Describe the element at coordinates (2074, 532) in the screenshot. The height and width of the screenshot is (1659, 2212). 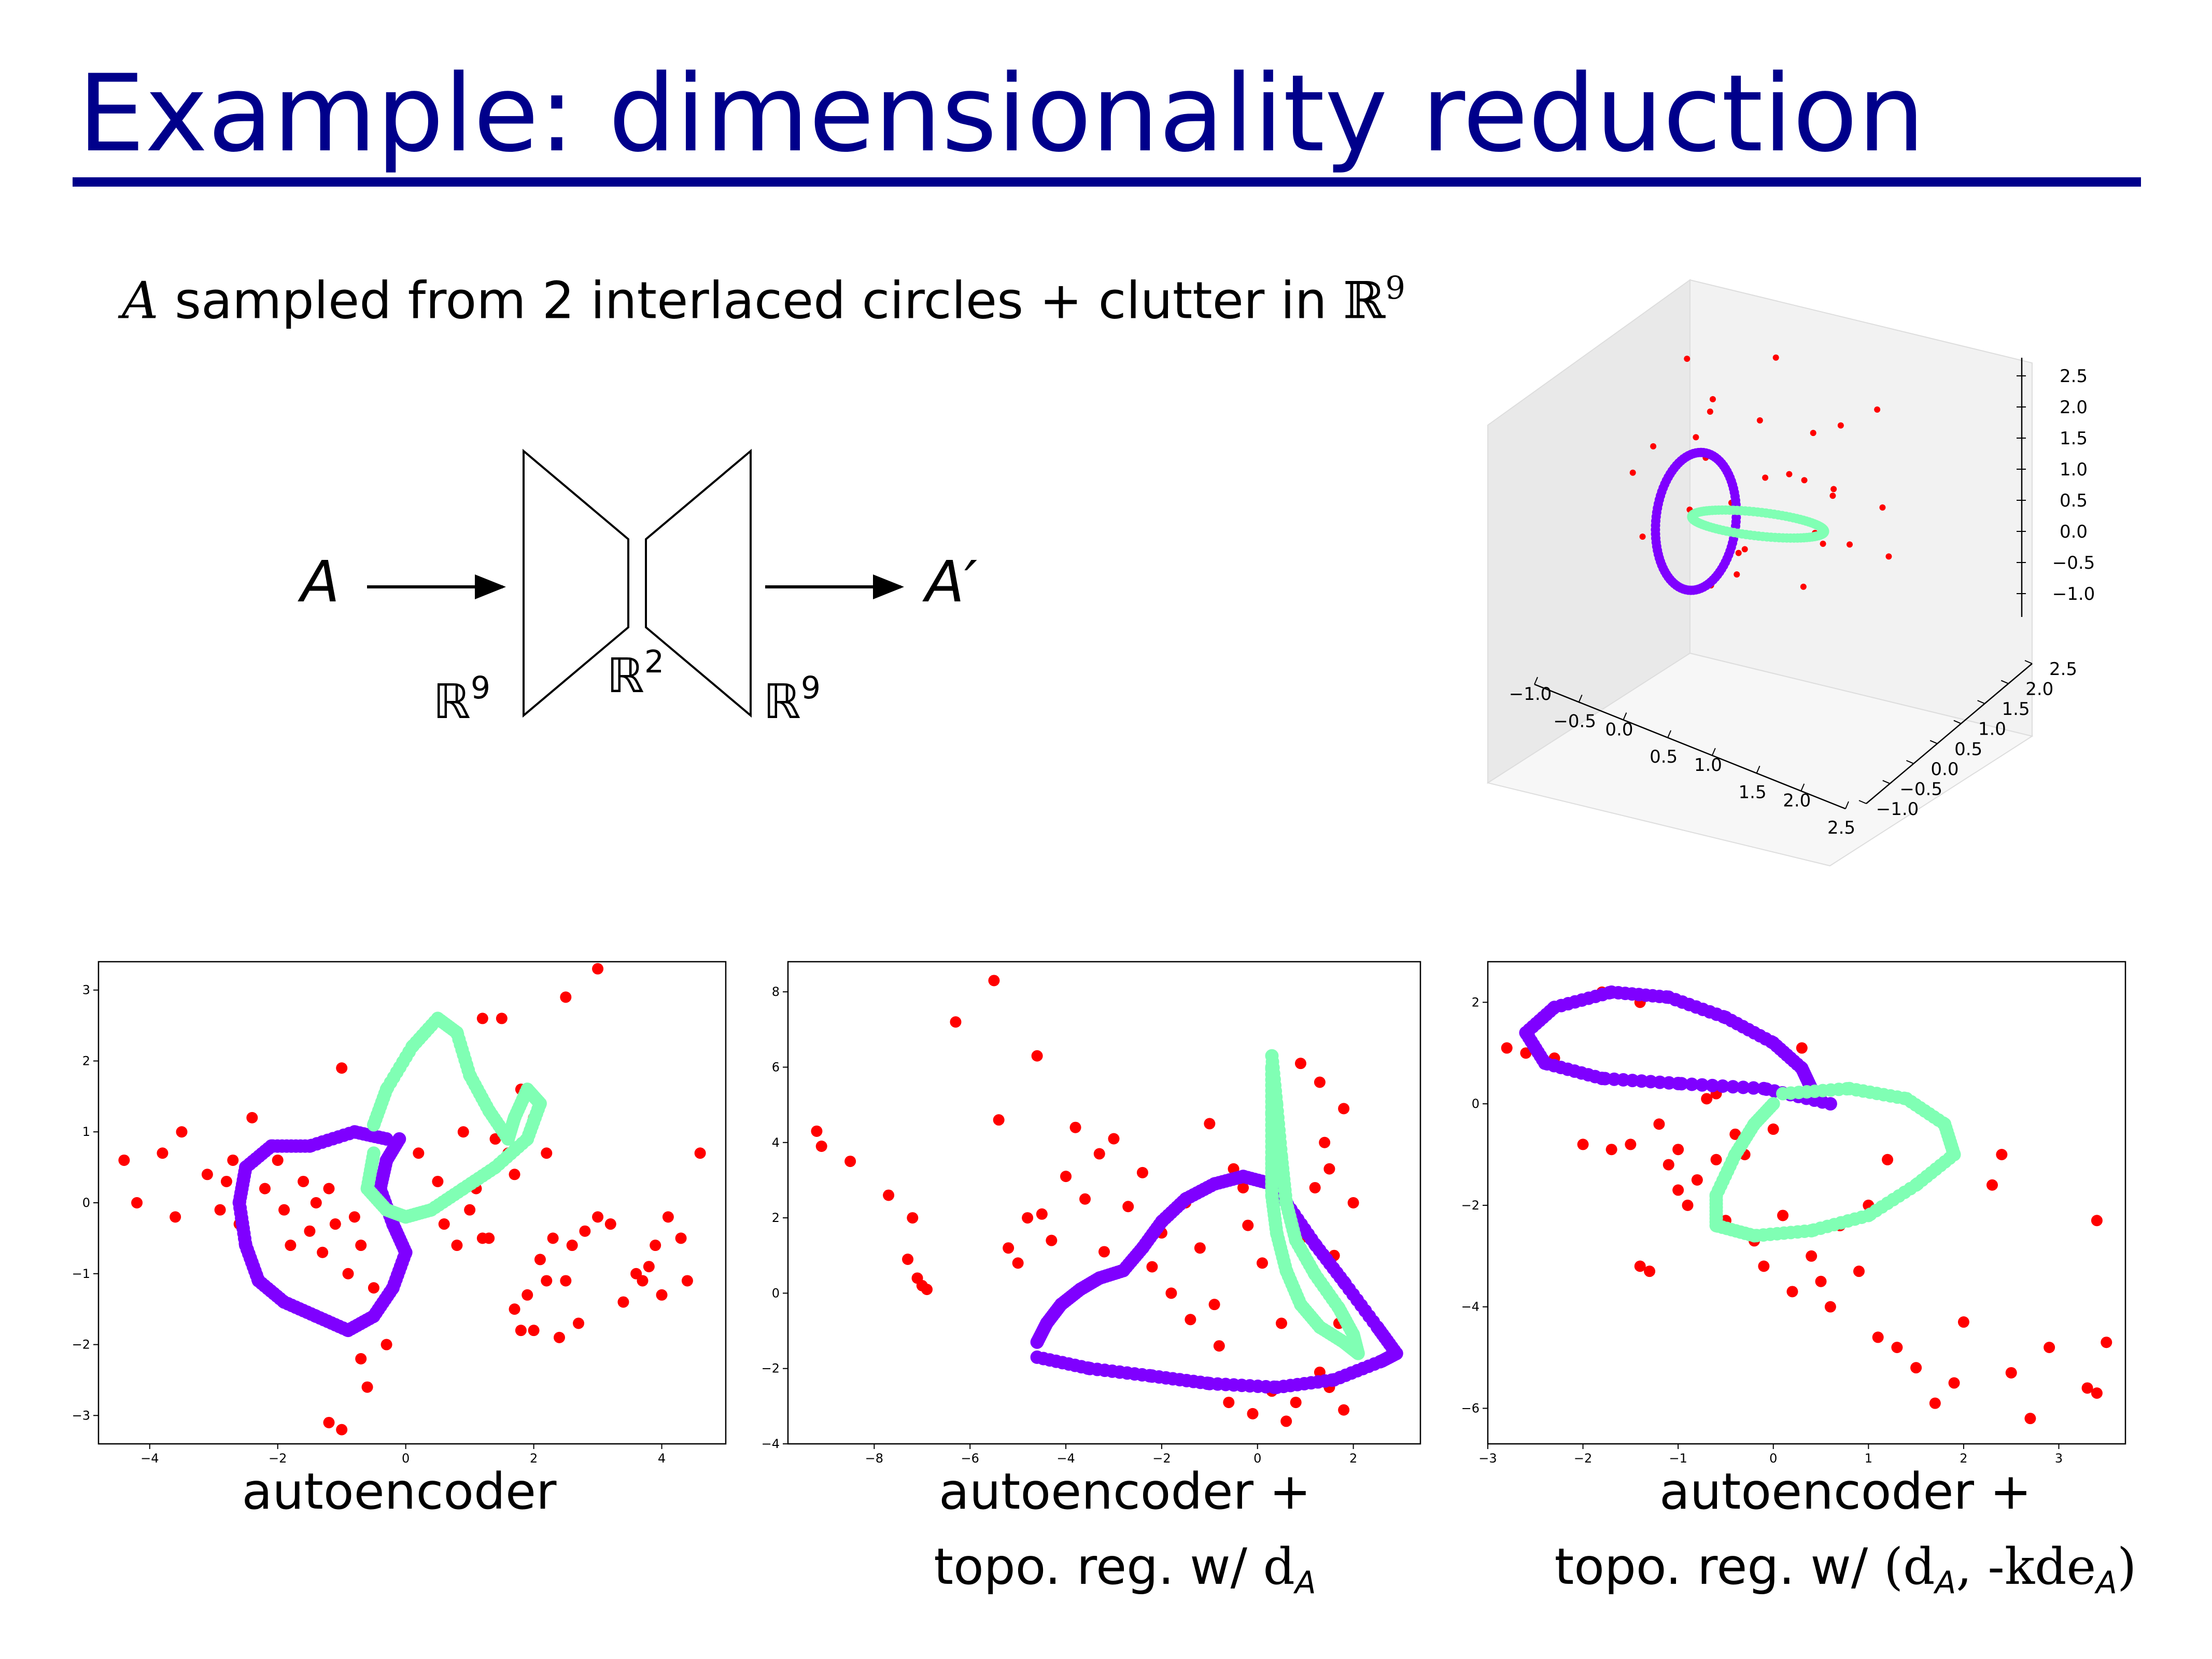
I see `z-tick-label: 0.0` at that location.